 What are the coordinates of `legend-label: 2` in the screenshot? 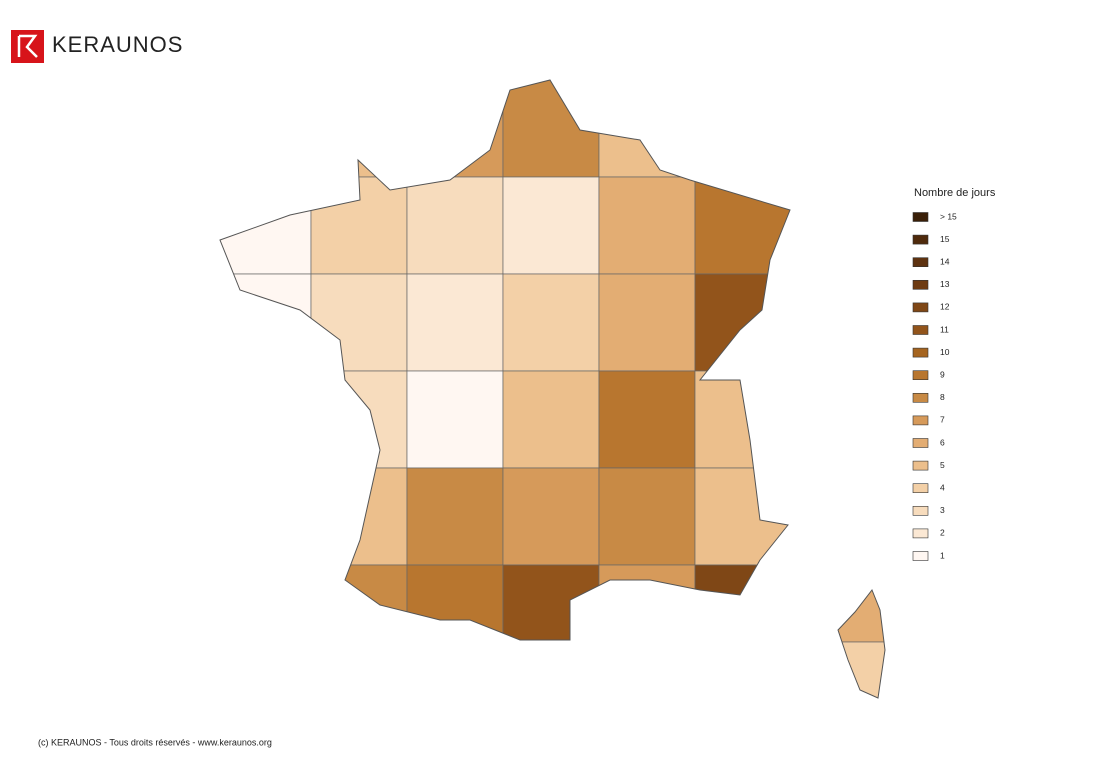 It's located at (942, 533).